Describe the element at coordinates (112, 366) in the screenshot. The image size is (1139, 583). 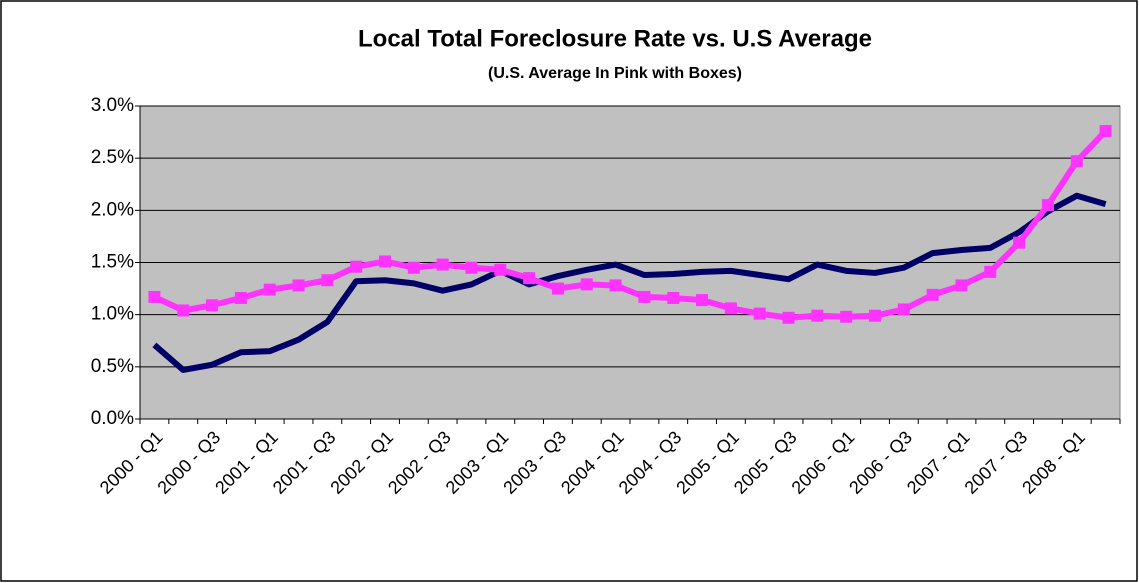
I see `y-tick-label: 0.5%` at that location.